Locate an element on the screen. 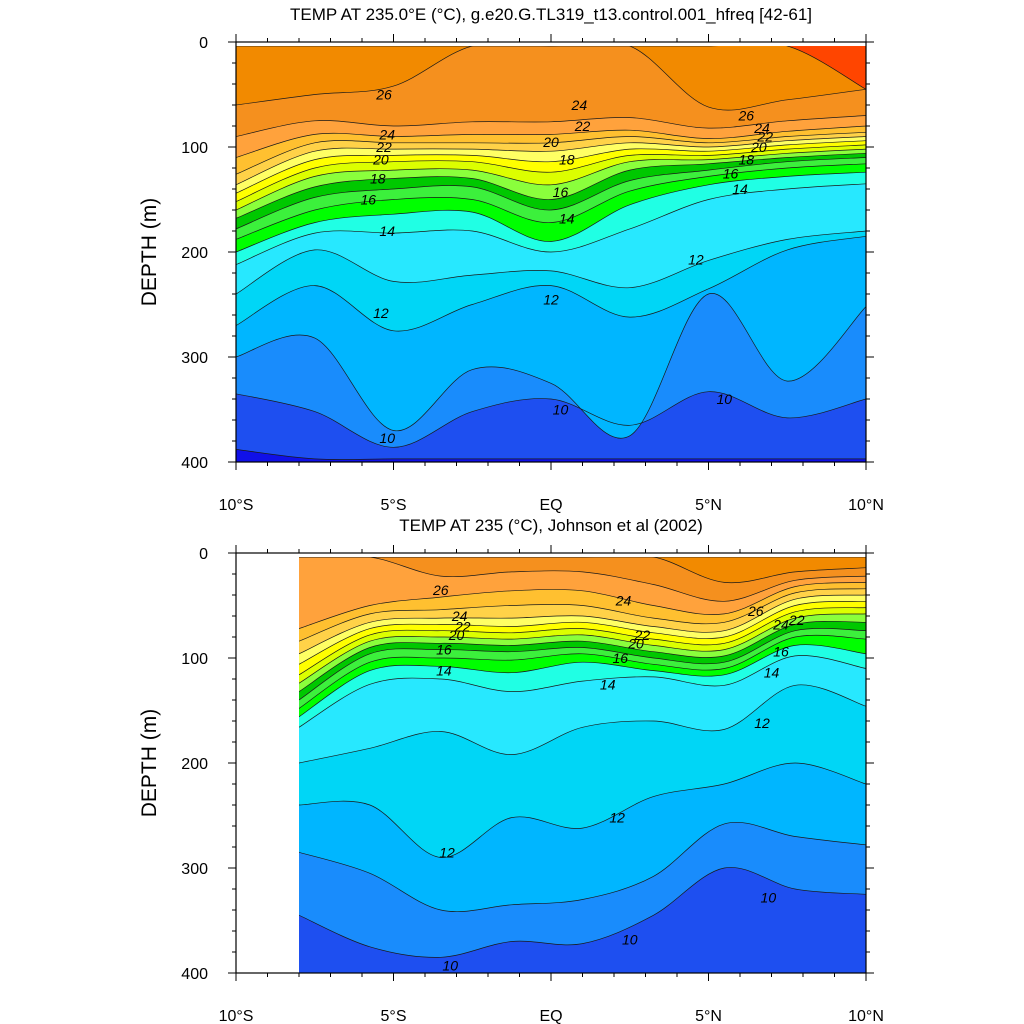  x-tick-label: 10°S is located at coordinates (236, 1016).